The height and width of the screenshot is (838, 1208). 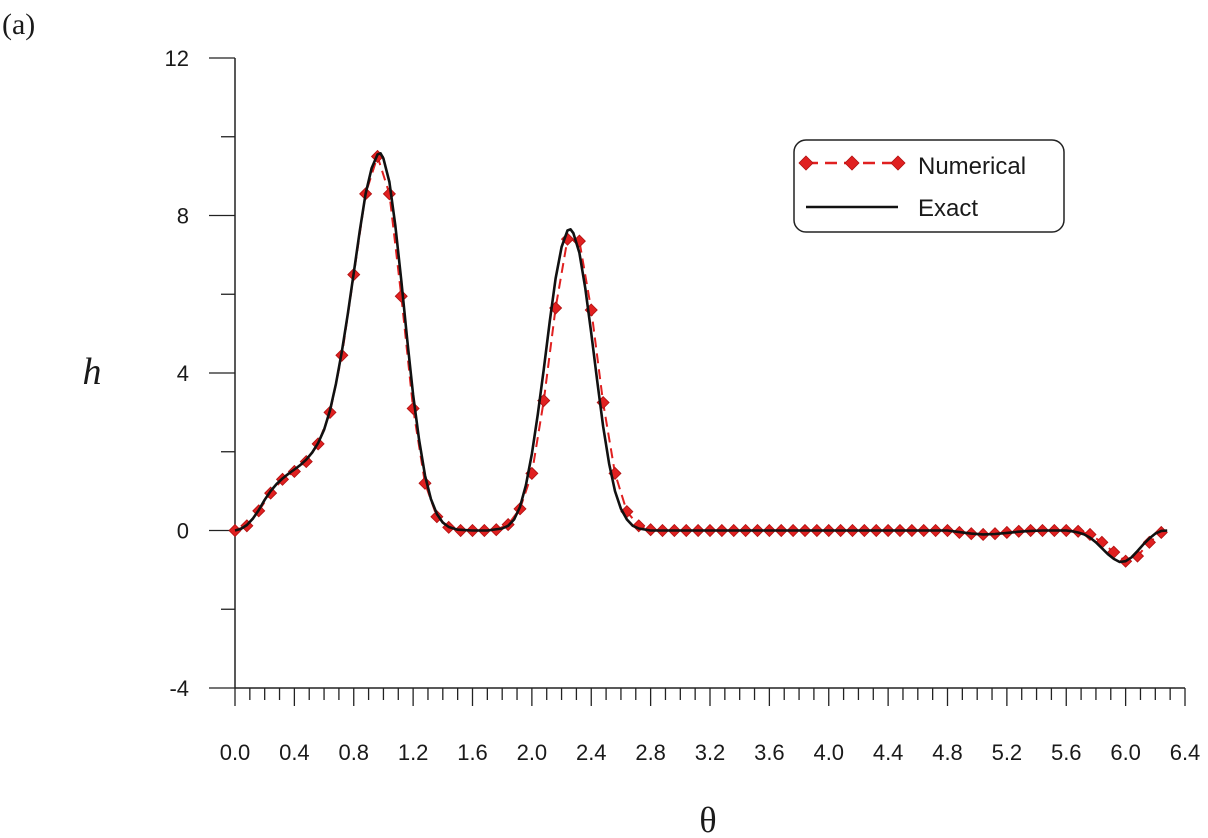 I want to click on x-tick-label: 4.4, so click(x=888, y=752).